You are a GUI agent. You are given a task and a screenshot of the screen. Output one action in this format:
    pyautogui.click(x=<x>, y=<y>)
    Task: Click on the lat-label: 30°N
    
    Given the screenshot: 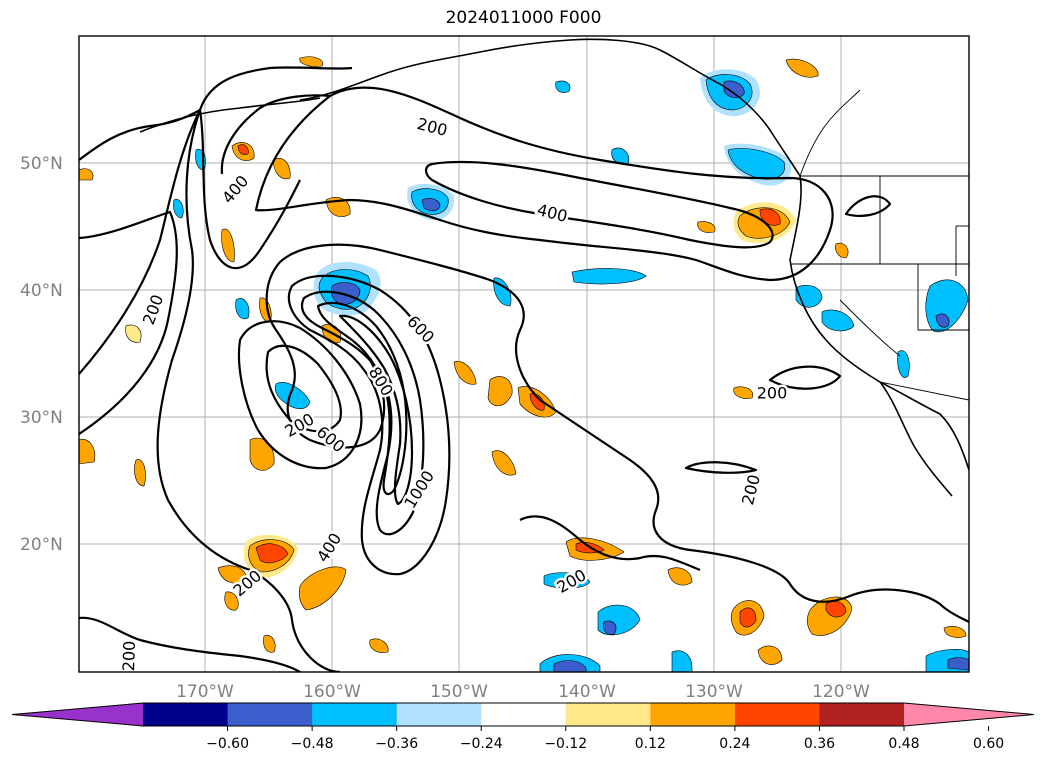 What is the action you would take?
    pyautogui.click(x=41, y=418)
    